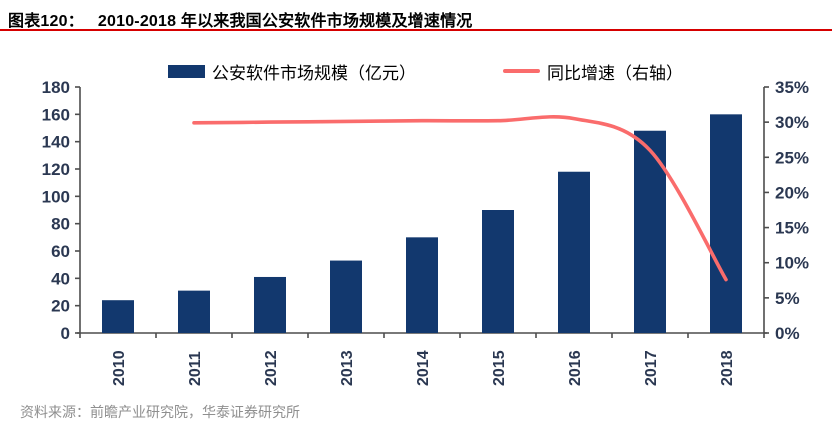 The image size is (832, 435). What do you see at coordinates (60, 278) in the screenshot?
I see `left-axis-tick-label: 40` at bounding box center [60, 278].